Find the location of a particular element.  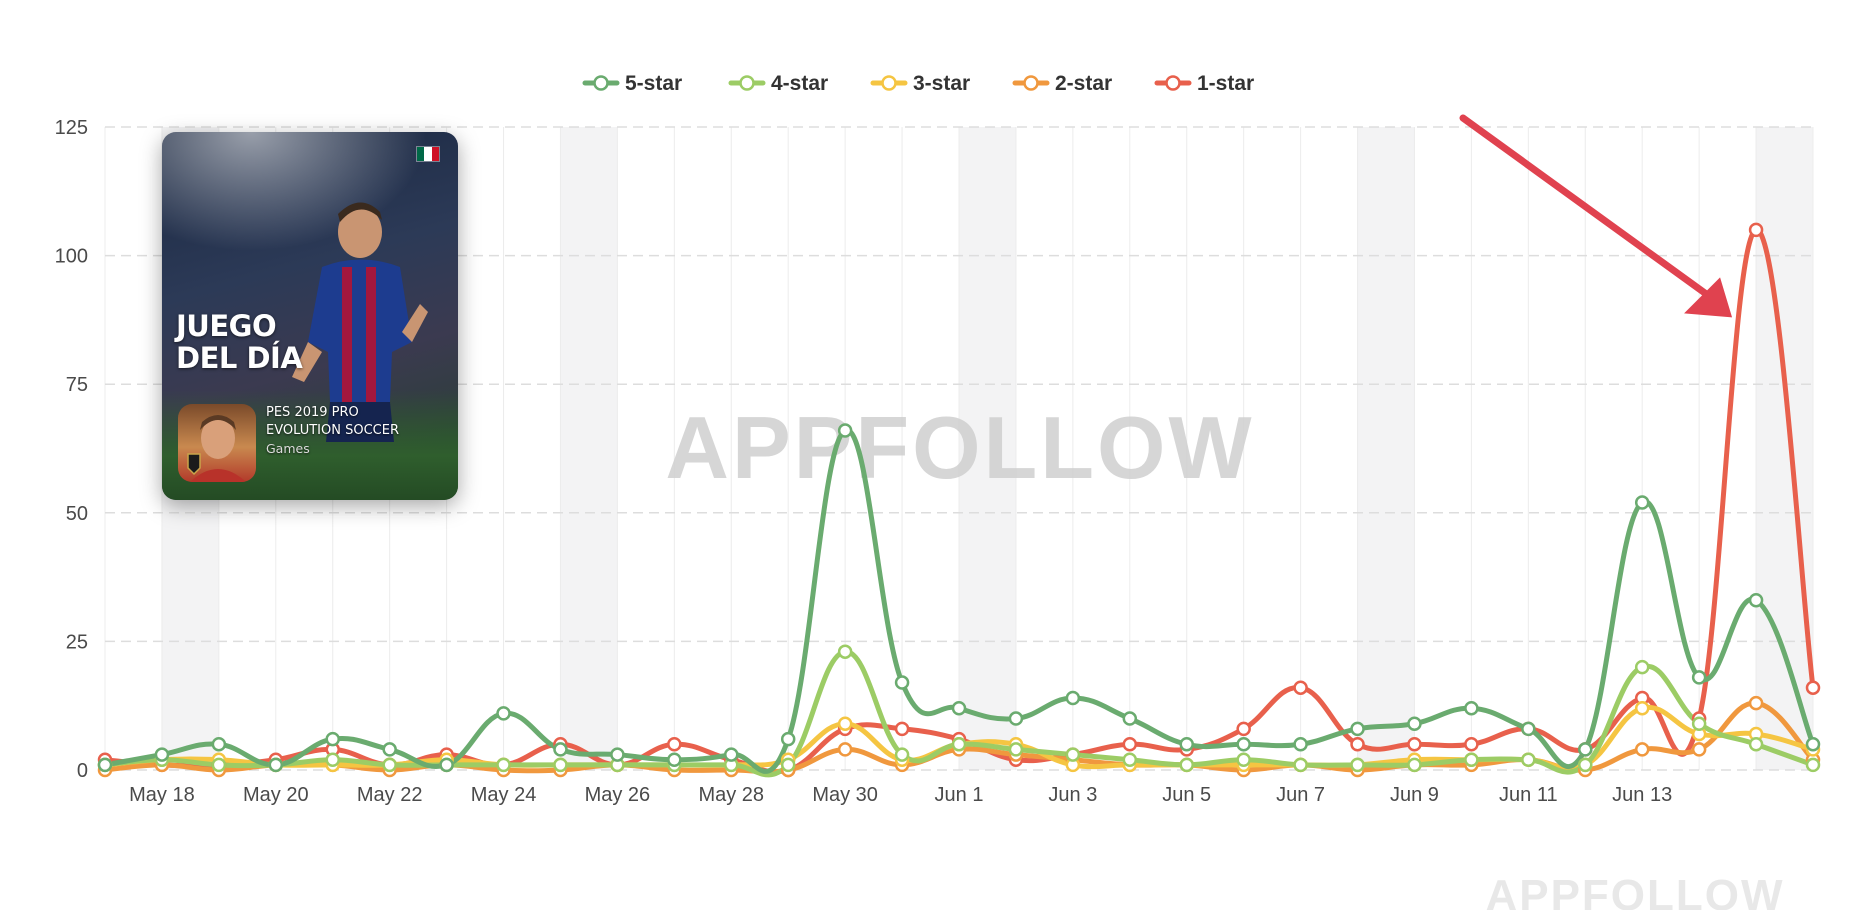

x-tick-label: Jun 3 is located at coordinates (1072, 795).